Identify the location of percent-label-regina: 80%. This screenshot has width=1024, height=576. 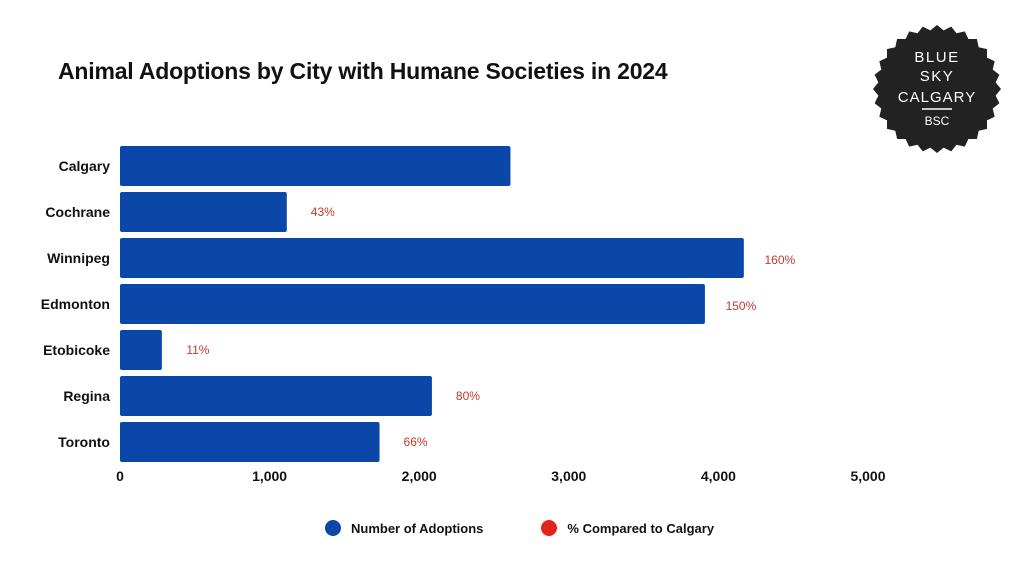
(468, 396).